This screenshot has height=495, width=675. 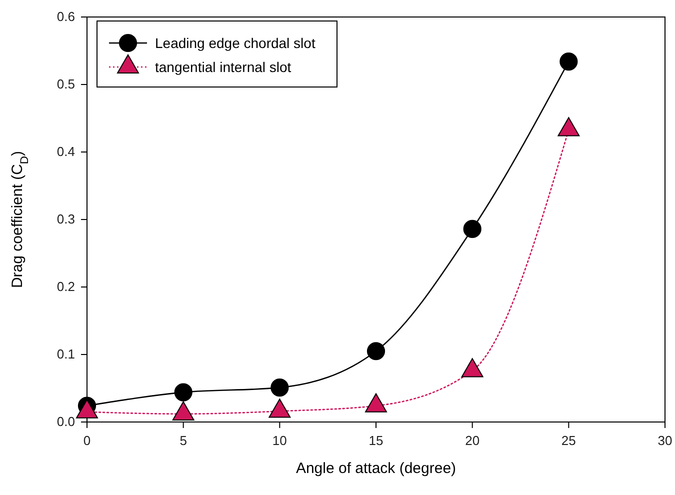 I want to click on x-tick-label: 25, so click(x=568, y=440).